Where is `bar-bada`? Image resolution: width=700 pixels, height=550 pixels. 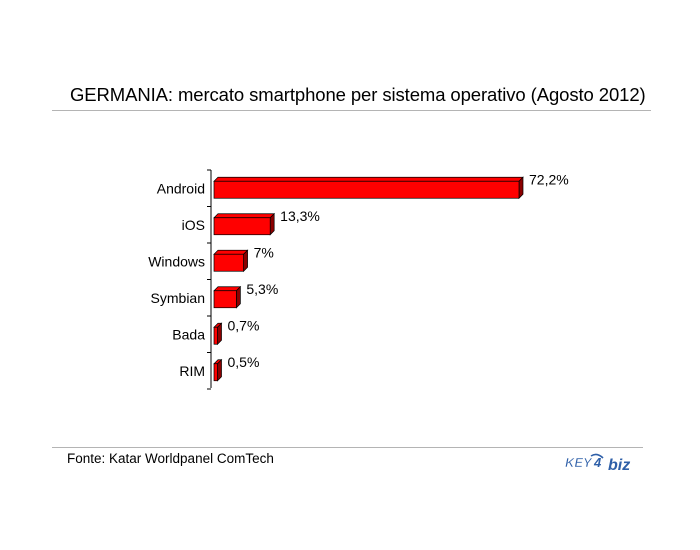
bar-bada is located at coordinates (215, 335).